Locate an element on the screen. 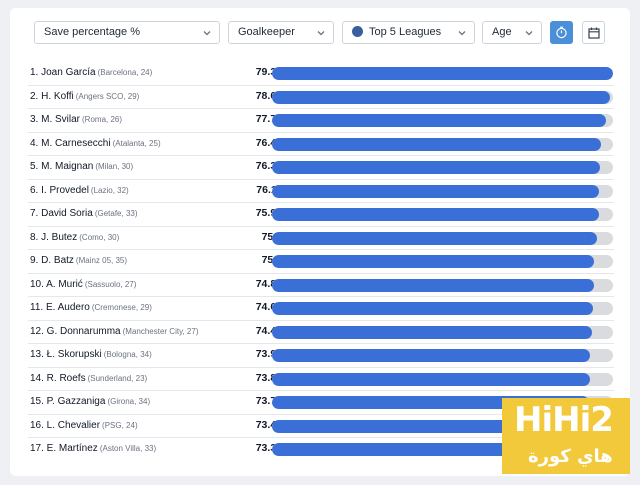  table-row: 10. A. Murić (Sassuolo, 27) 74.85 is located at coordinates (321, 285).